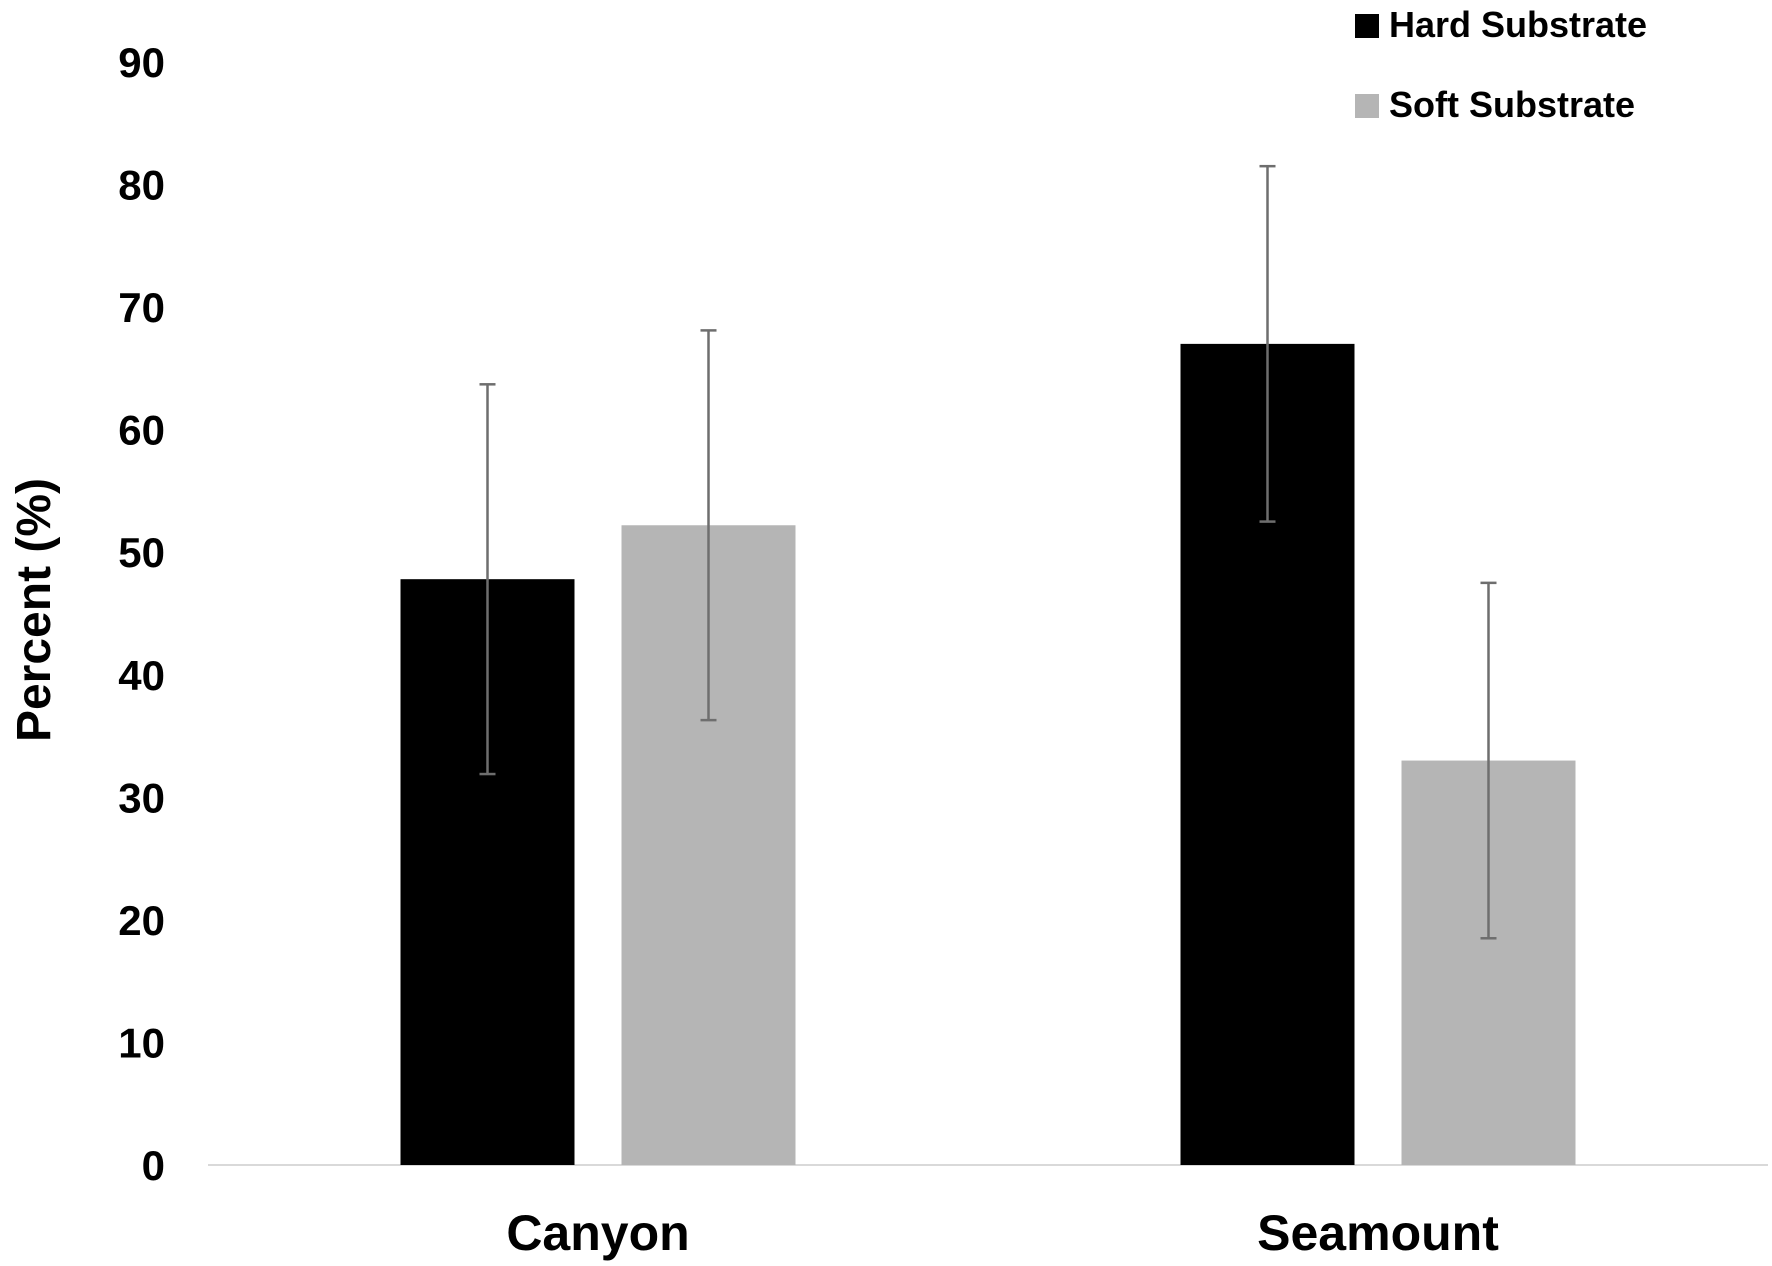  I want to click on y-tick-label: 40, so click(141, 675).